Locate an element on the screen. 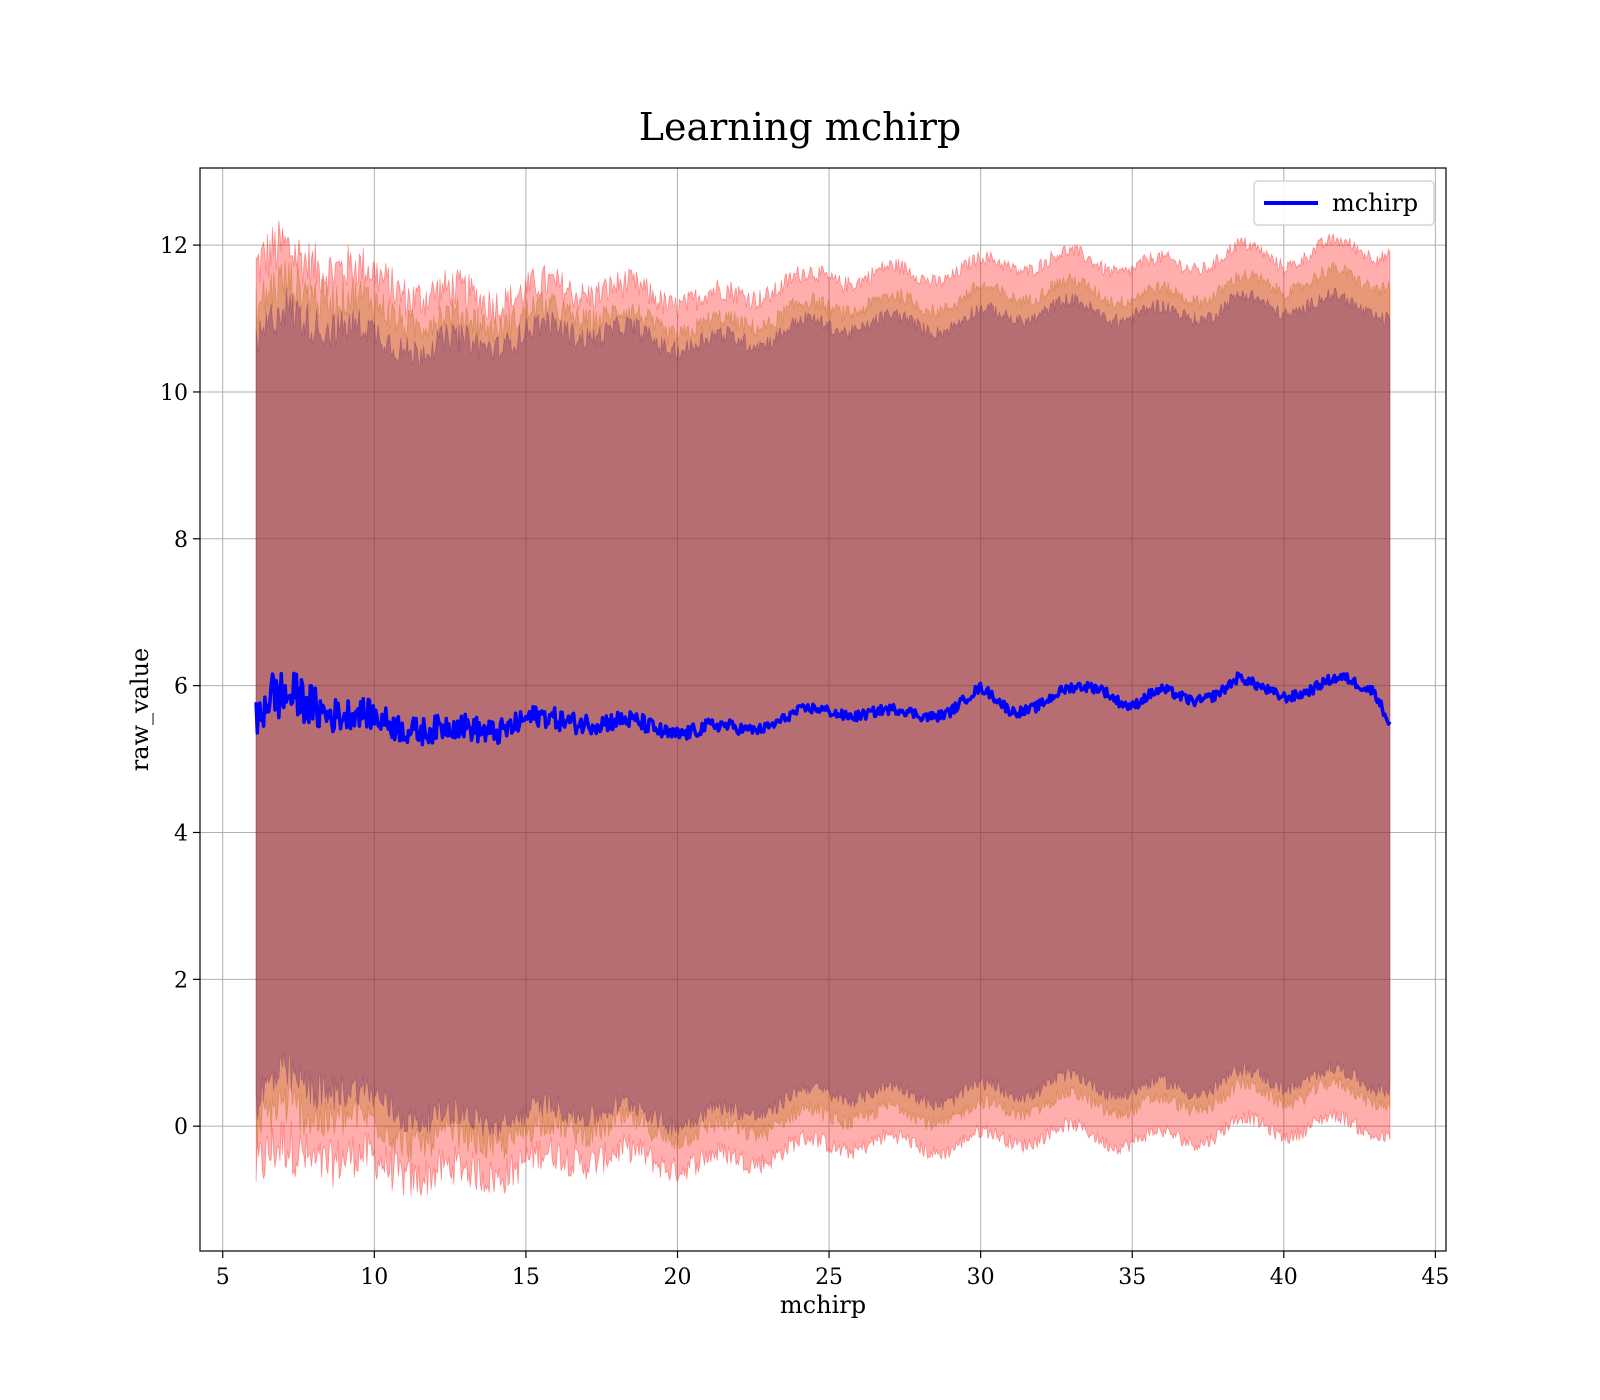 The height and width of the screenshot is (1400, 1600). chart-title: Learning mchirp is located at coordinates (800, 127).